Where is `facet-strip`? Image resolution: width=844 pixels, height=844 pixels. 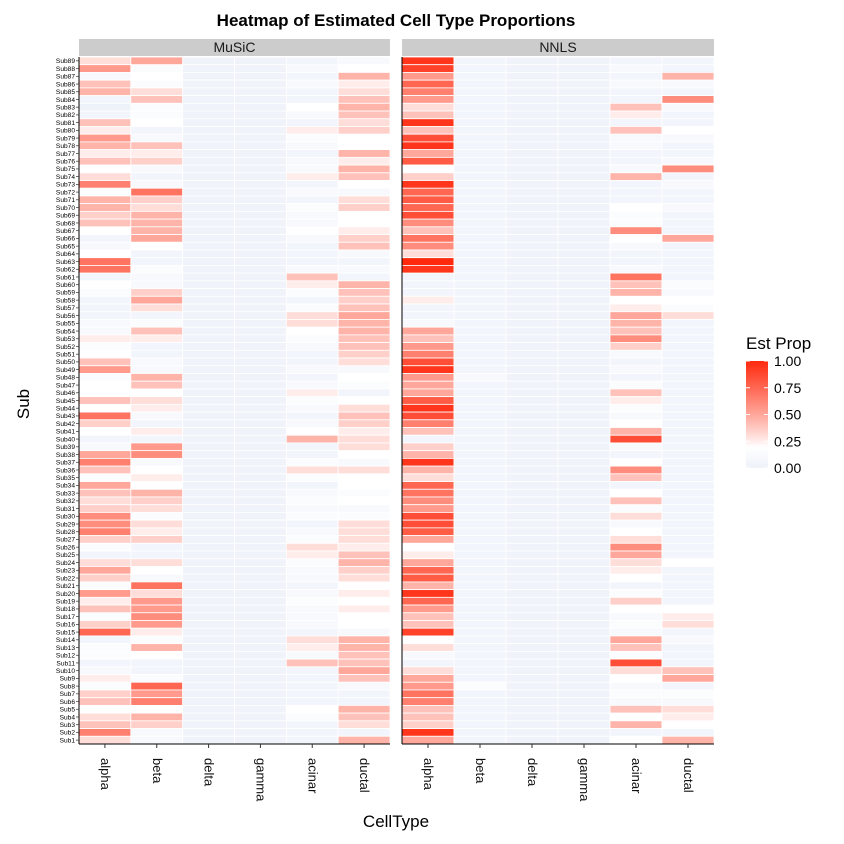 facet-strip is located at coordinates (234, 47).